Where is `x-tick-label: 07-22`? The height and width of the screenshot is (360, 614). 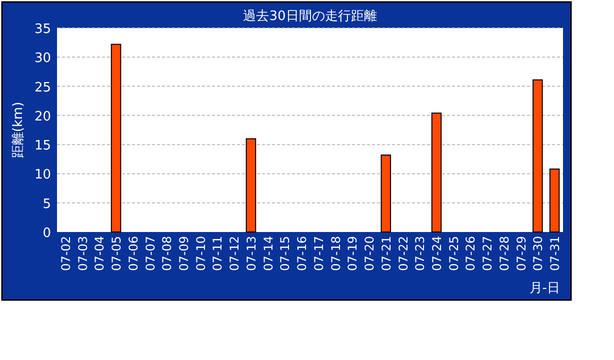
x-tick-label: 07-22 is located at coordinates (403, 253).